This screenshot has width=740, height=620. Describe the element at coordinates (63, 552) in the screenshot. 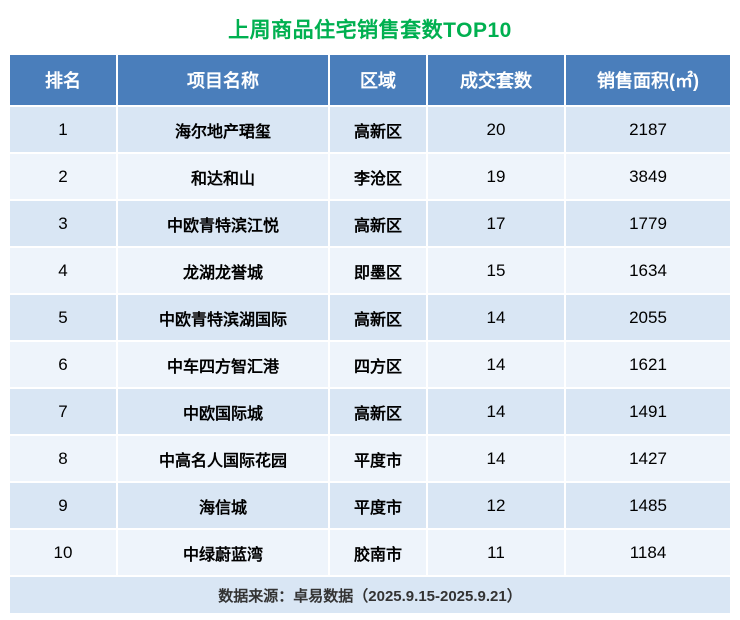

I see `table-cell: 10` at that location.